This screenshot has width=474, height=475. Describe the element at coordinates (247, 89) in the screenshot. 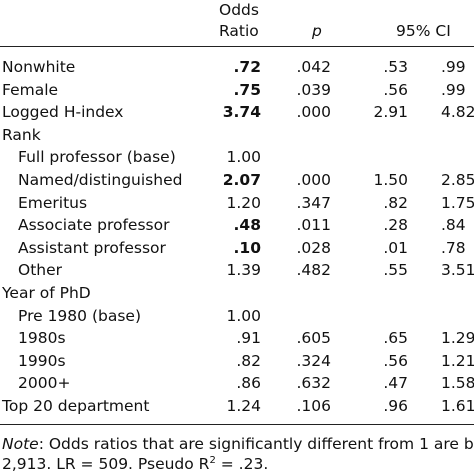

I see `odds-ratio-cell: .75` at that location.